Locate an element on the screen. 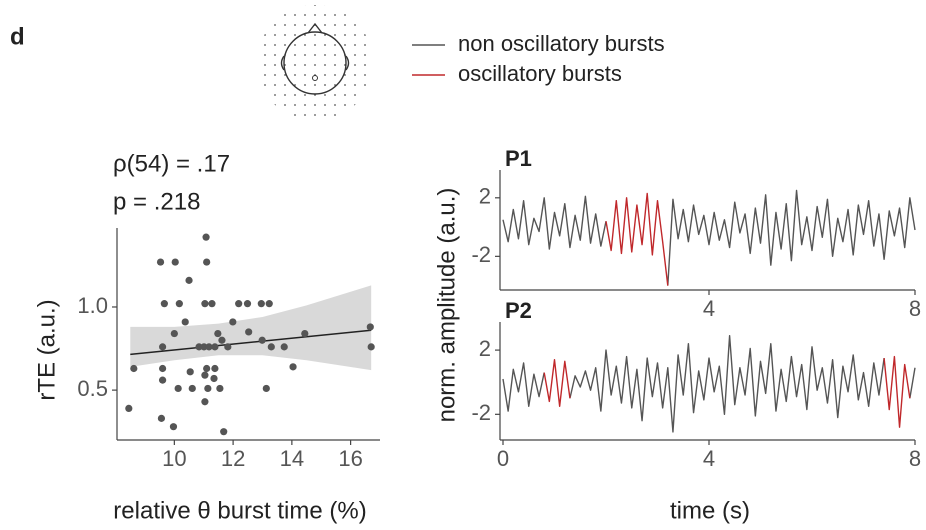  panel-title: P2 is located at coordinates (518, 310).